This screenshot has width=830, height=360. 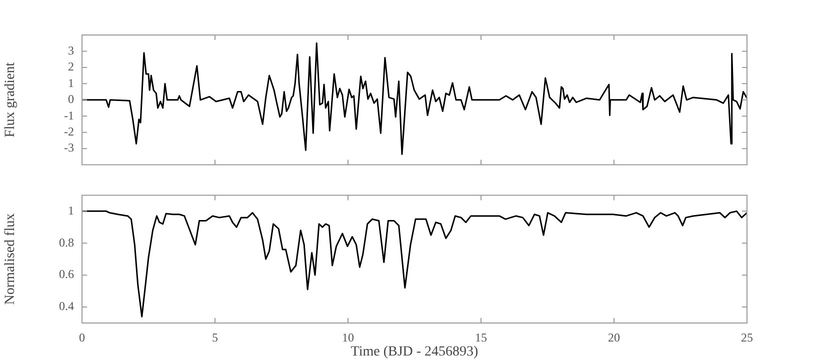 I want to click on x-tick-label: 0, so click(x=82, y=337).